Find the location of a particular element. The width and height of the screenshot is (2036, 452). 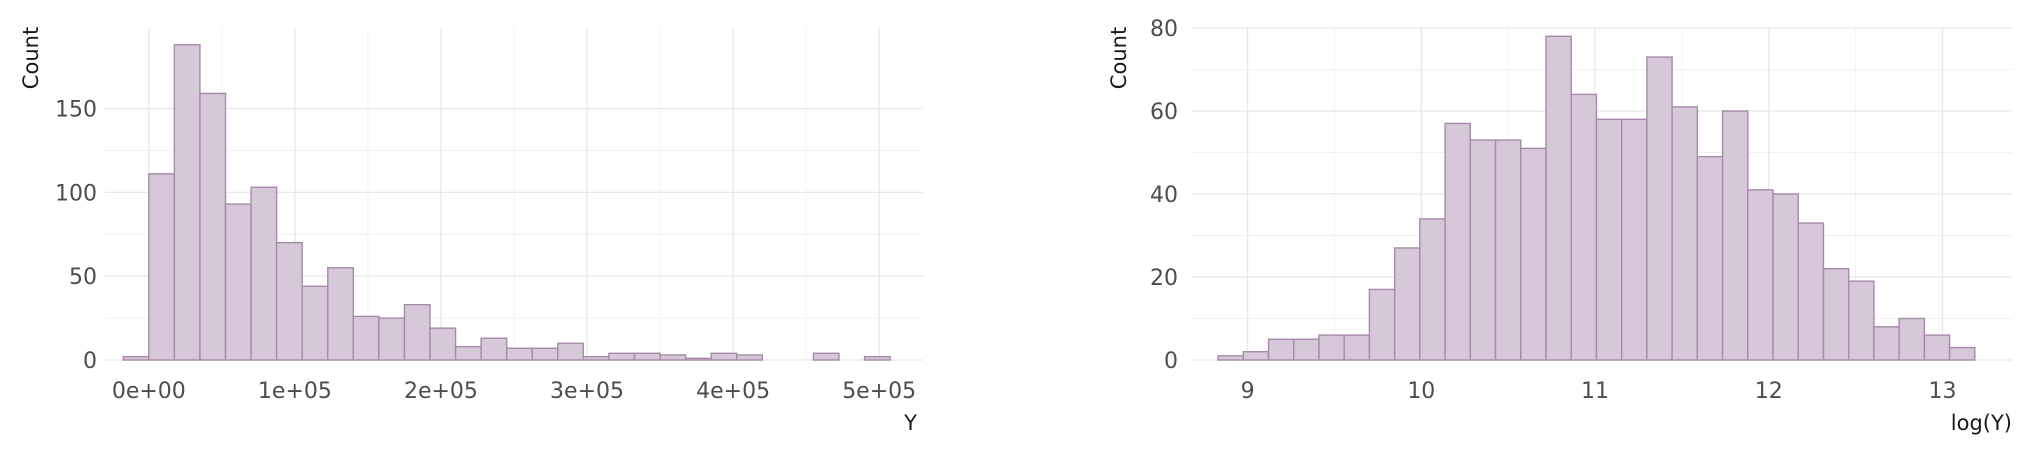

x-tick-label: 5e+05 is located at coordinates (879, 391).